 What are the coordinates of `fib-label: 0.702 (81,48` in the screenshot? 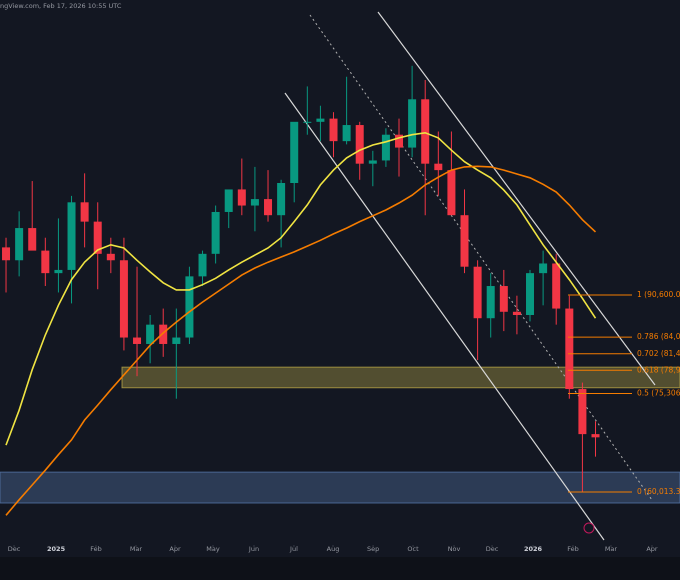 It's located at (658, 353).